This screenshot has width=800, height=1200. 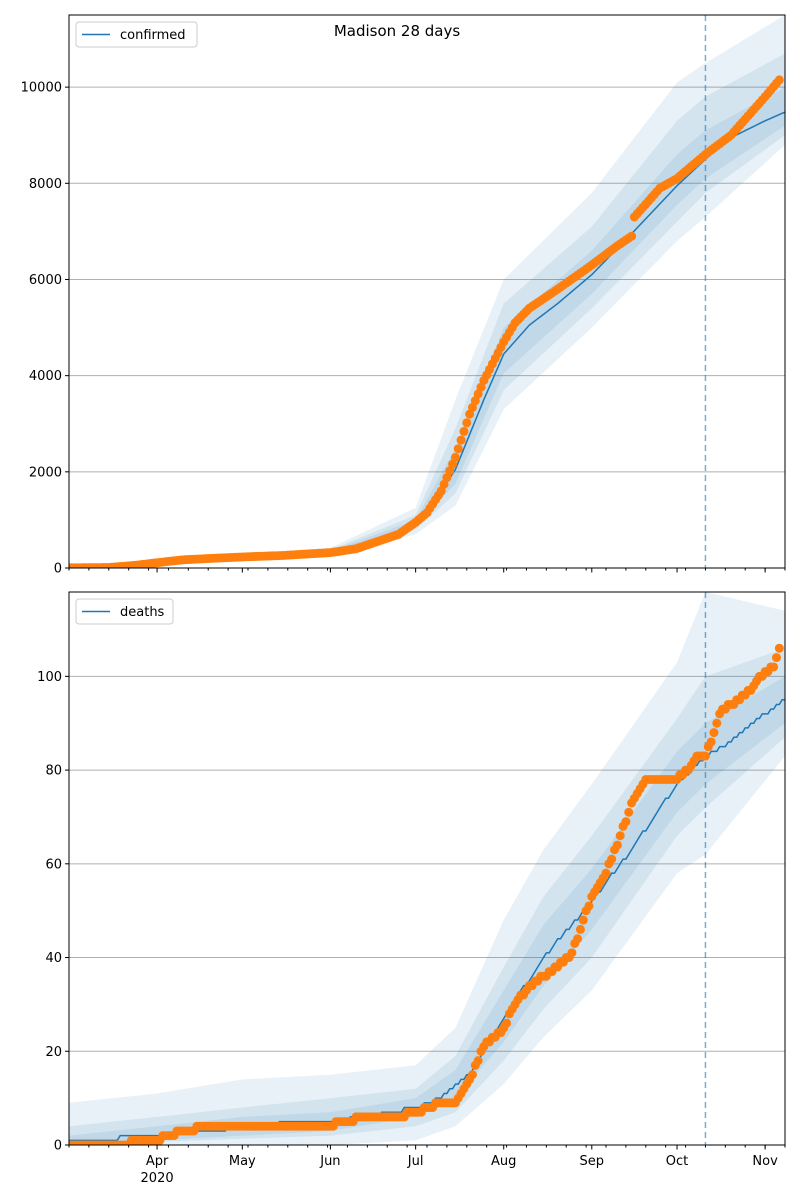 I want to click on x-tick-label: Oct, so click(x=677, y=1161).